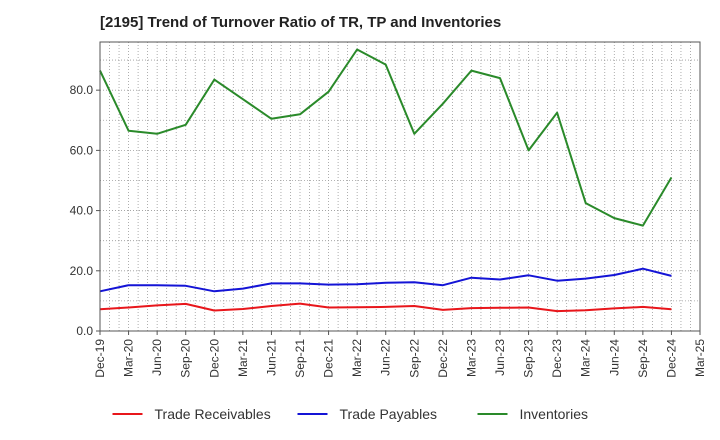 The image size is (720, 440). I want to click on x-tick-label: Mar-21, so click(243, 358).